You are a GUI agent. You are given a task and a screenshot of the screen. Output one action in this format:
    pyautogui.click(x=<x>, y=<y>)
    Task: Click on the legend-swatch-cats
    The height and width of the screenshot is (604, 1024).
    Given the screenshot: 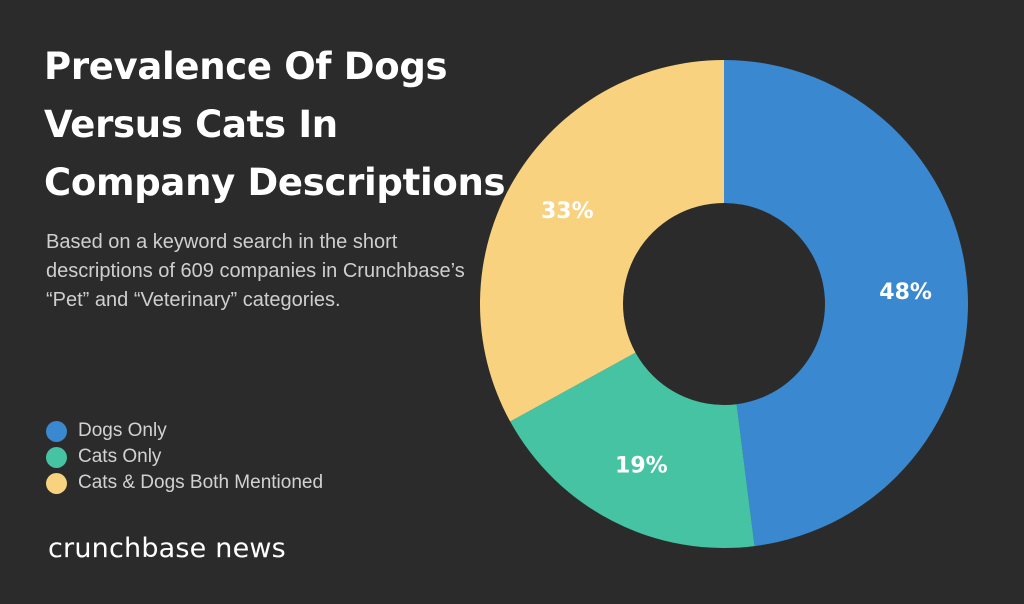 What is the action you would take?
    pyautogui.click(x=56, y=457)
    